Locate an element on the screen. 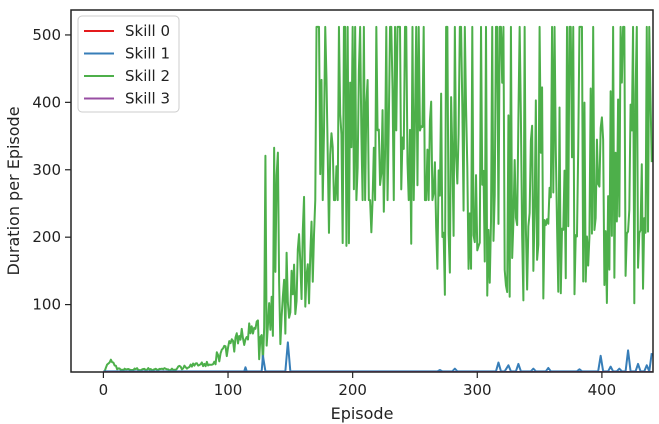  x-tick-label: 100 is located at coordinates (228, 390).